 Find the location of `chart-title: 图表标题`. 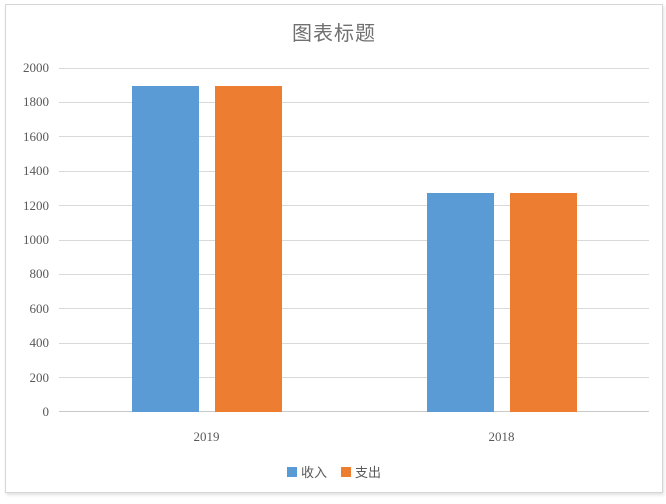

chart-title: 图表标题 is located at coordinates (334, 34).